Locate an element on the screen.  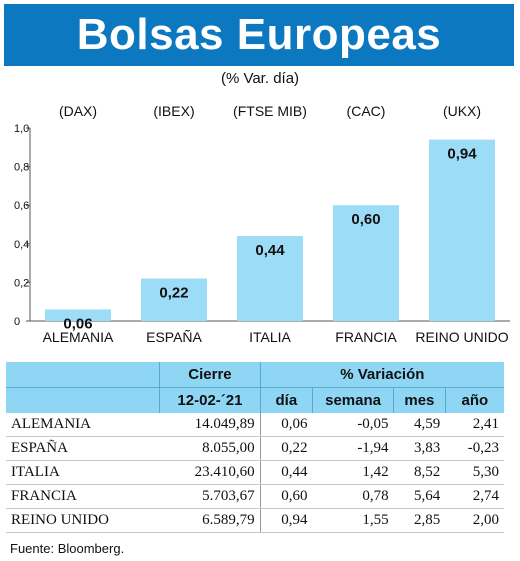
chart-title: Bolsas Europeas is located at coordinates (259, 34).